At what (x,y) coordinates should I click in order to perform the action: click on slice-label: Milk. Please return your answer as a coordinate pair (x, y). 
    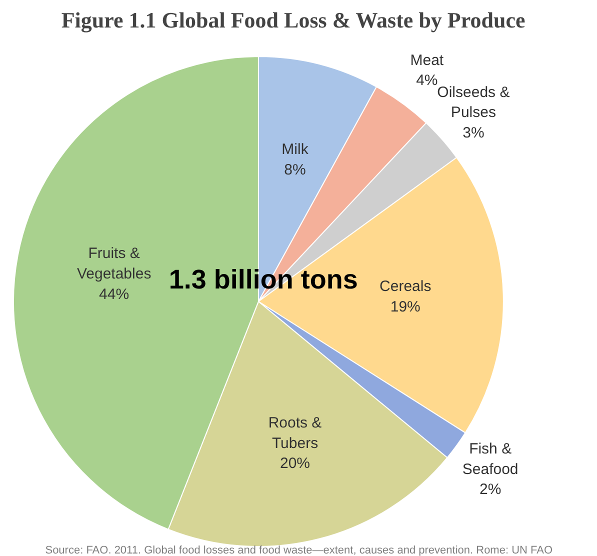
    Looking at the image, I should click on (295, 149).